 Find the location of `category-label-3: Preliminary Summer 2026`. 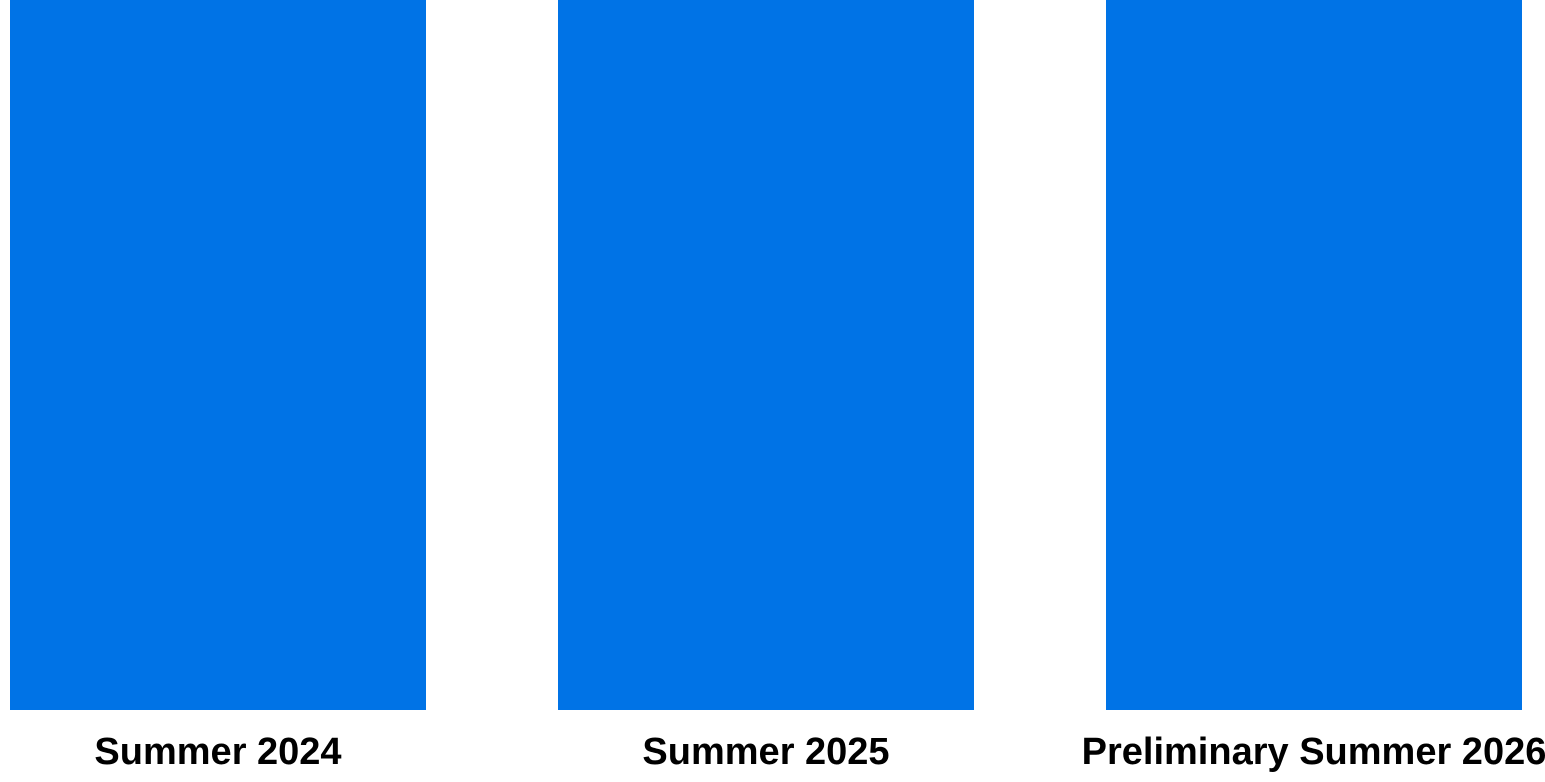

category-label-3: Preliminary Summer 2026 is located at coordinates (1313, 752).